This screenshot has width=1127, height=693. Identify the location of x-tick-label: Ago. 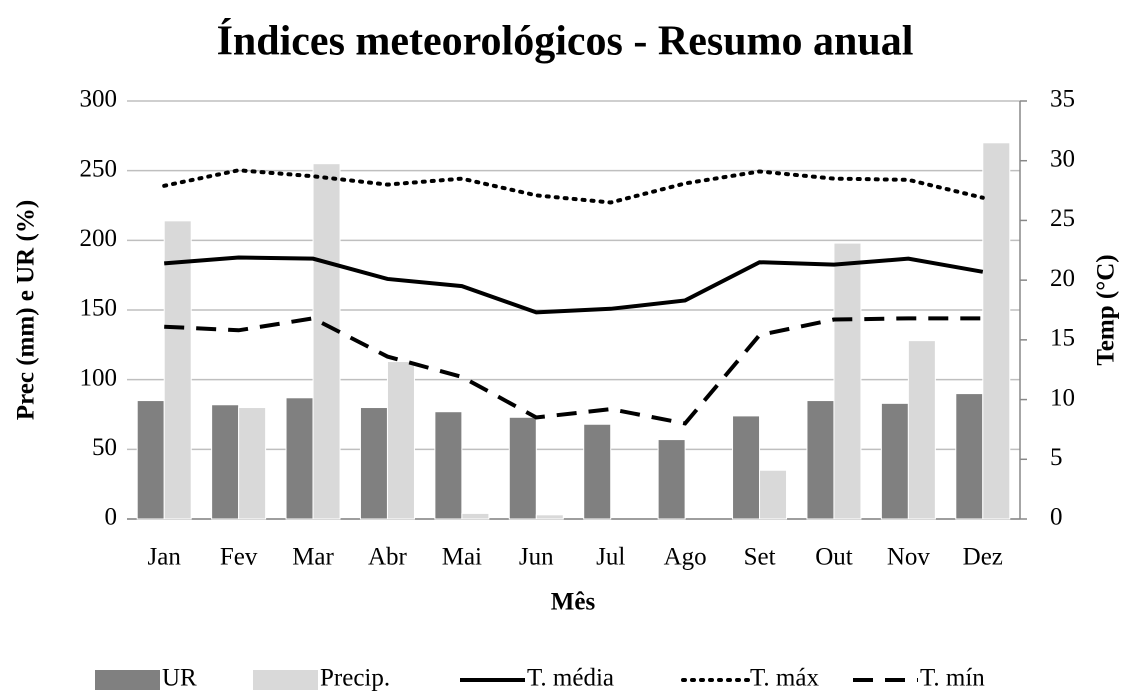
(685, 557).